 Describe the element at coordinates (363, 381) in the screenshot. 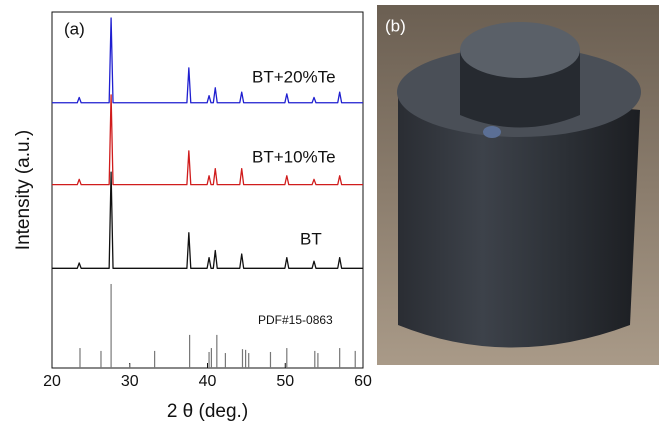

I see `x-tick-label: 60` at that location.